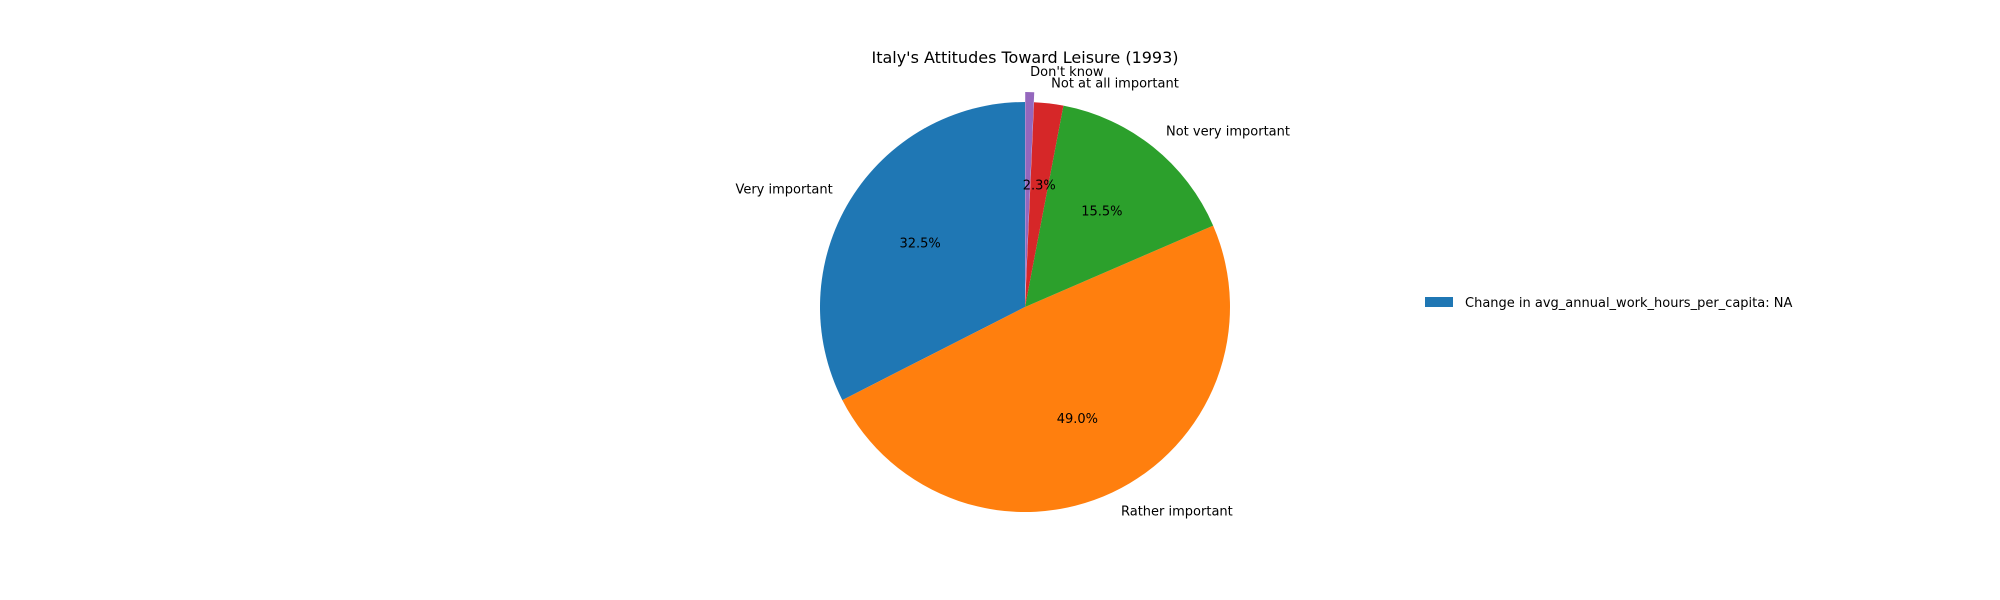 This screenshot has width=2000, height=600. I want to click on pie-slice-not-at-all-important, so click(1044, 205).